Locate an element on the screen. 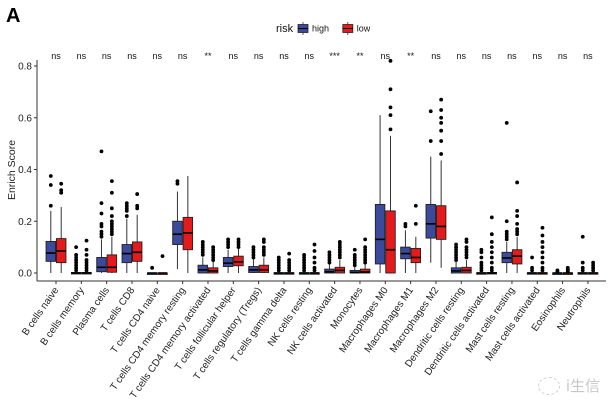 The image size is (610, 410). panel-label: A is located at coordinates (13, 16).